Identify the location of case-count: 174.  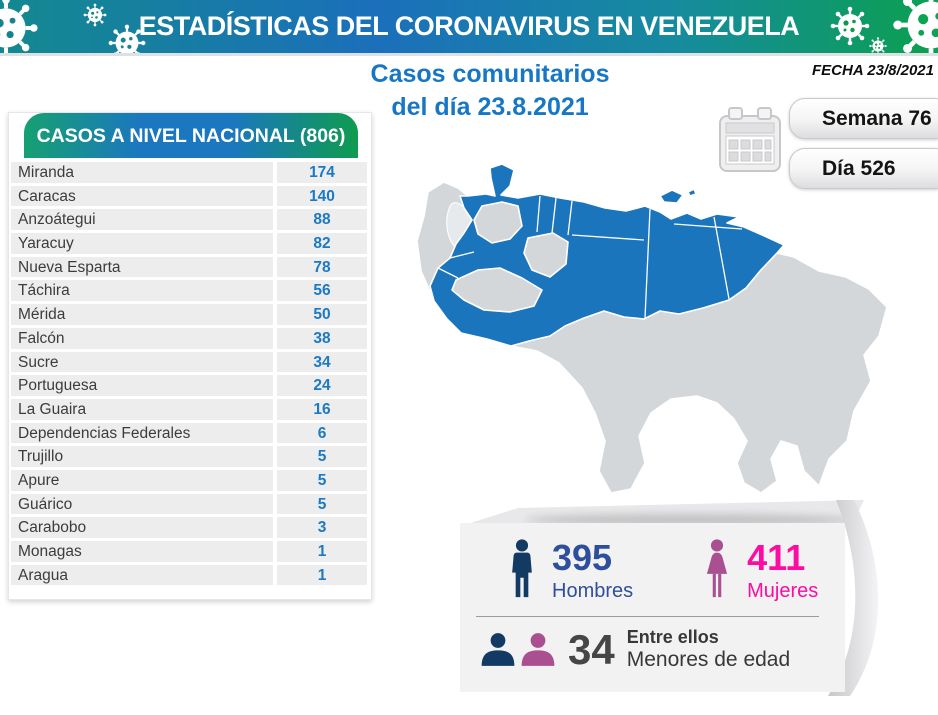
(322, 172).